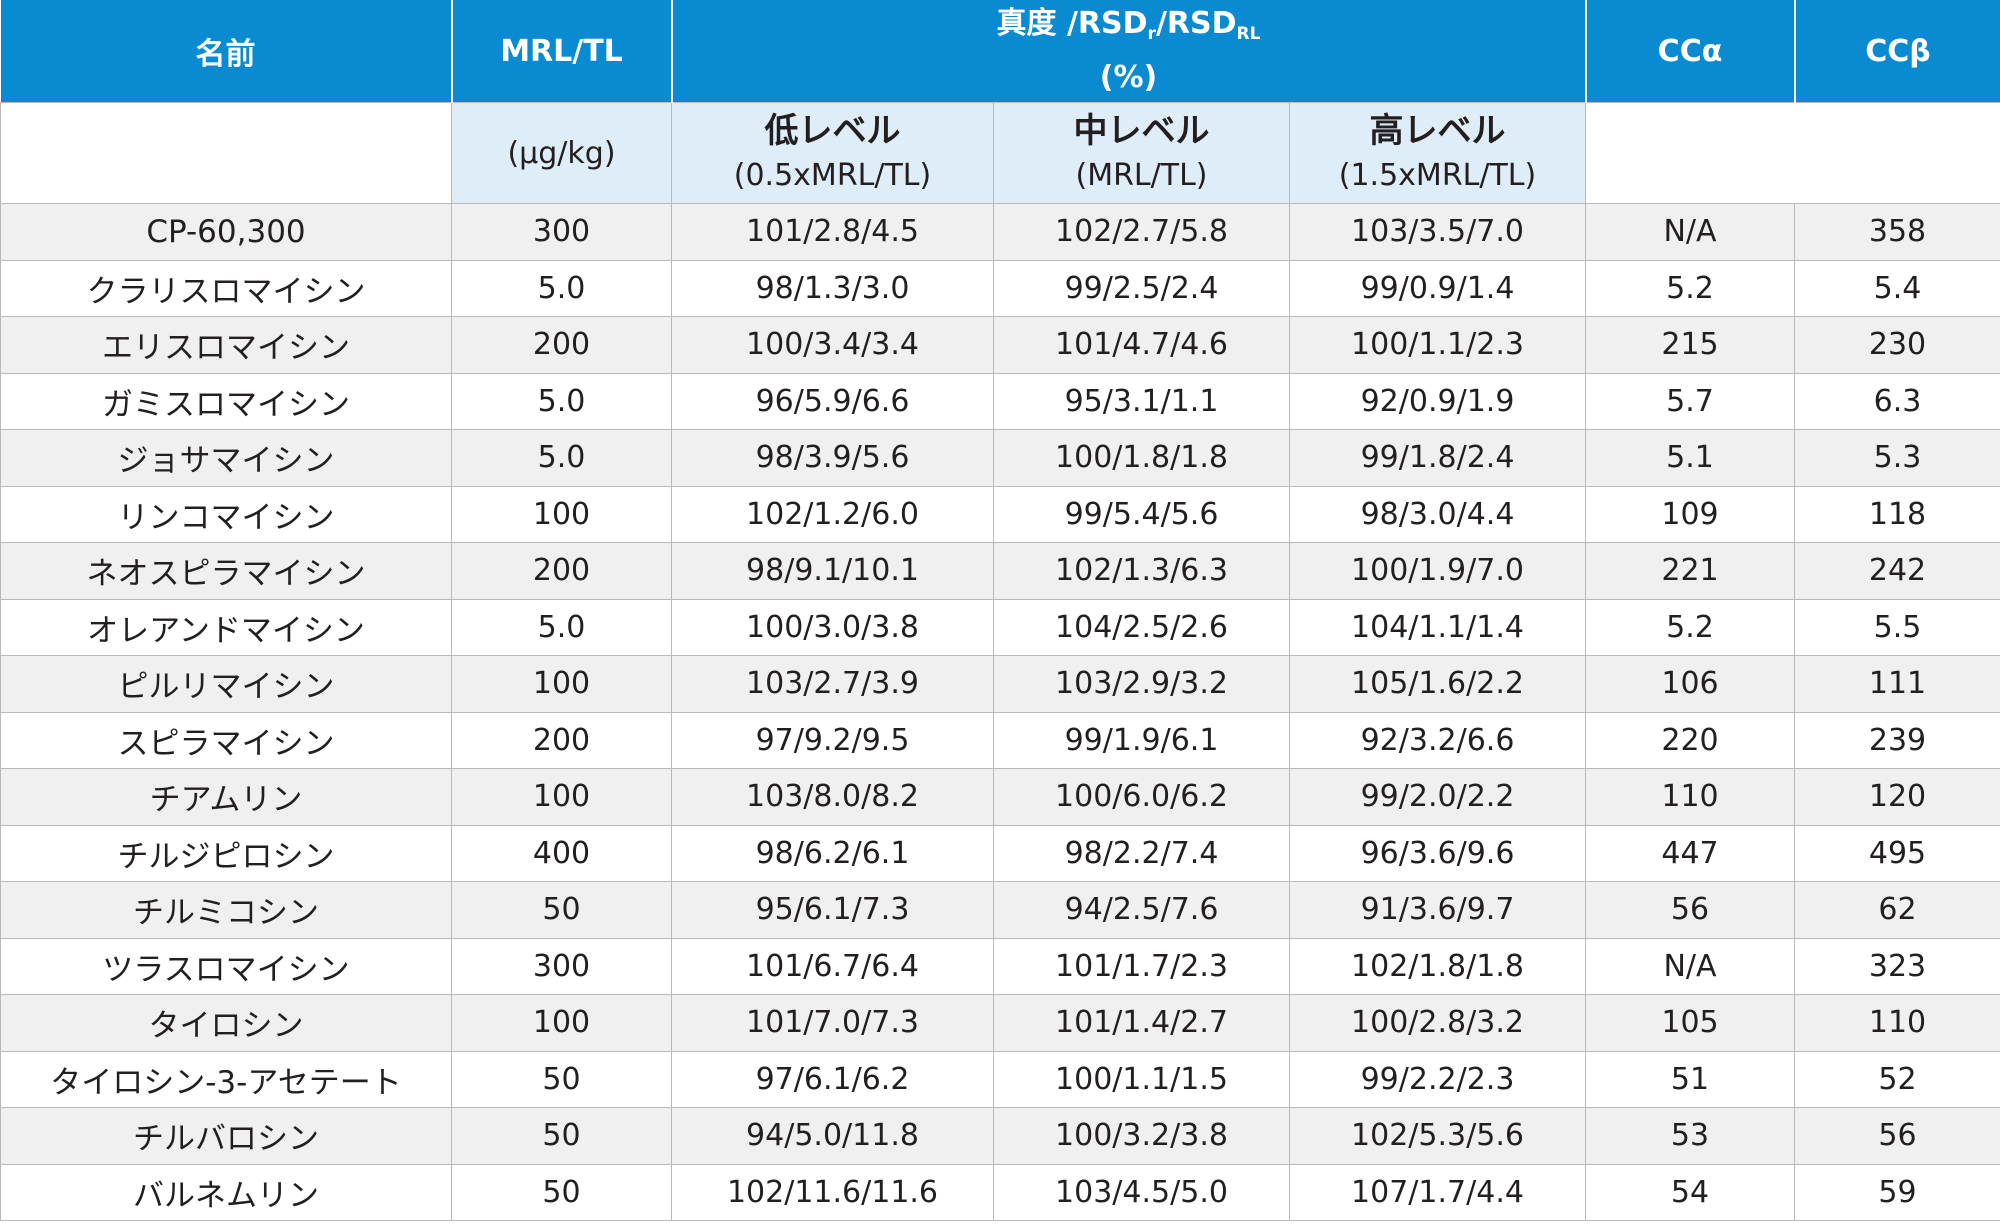 Image resolution: width=2000 pixels, height=1232 pixels. Describe the element at coordinates (832, 1192) in the screenshot. I see `low-level-cell: 102/11.6/11.6` at that location.